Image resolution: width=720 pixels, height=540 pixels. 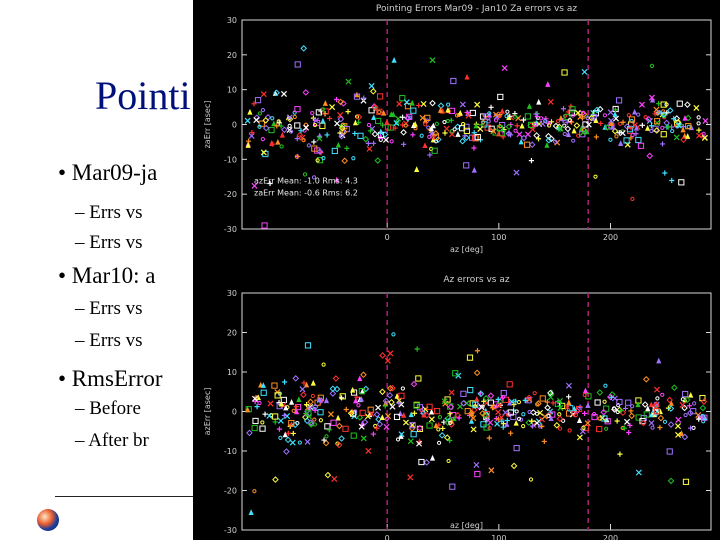 What do you see at coordinates (230, 451) in the screenshot?
I see `y-tick-label: -10` at bounding box center [230, 451].